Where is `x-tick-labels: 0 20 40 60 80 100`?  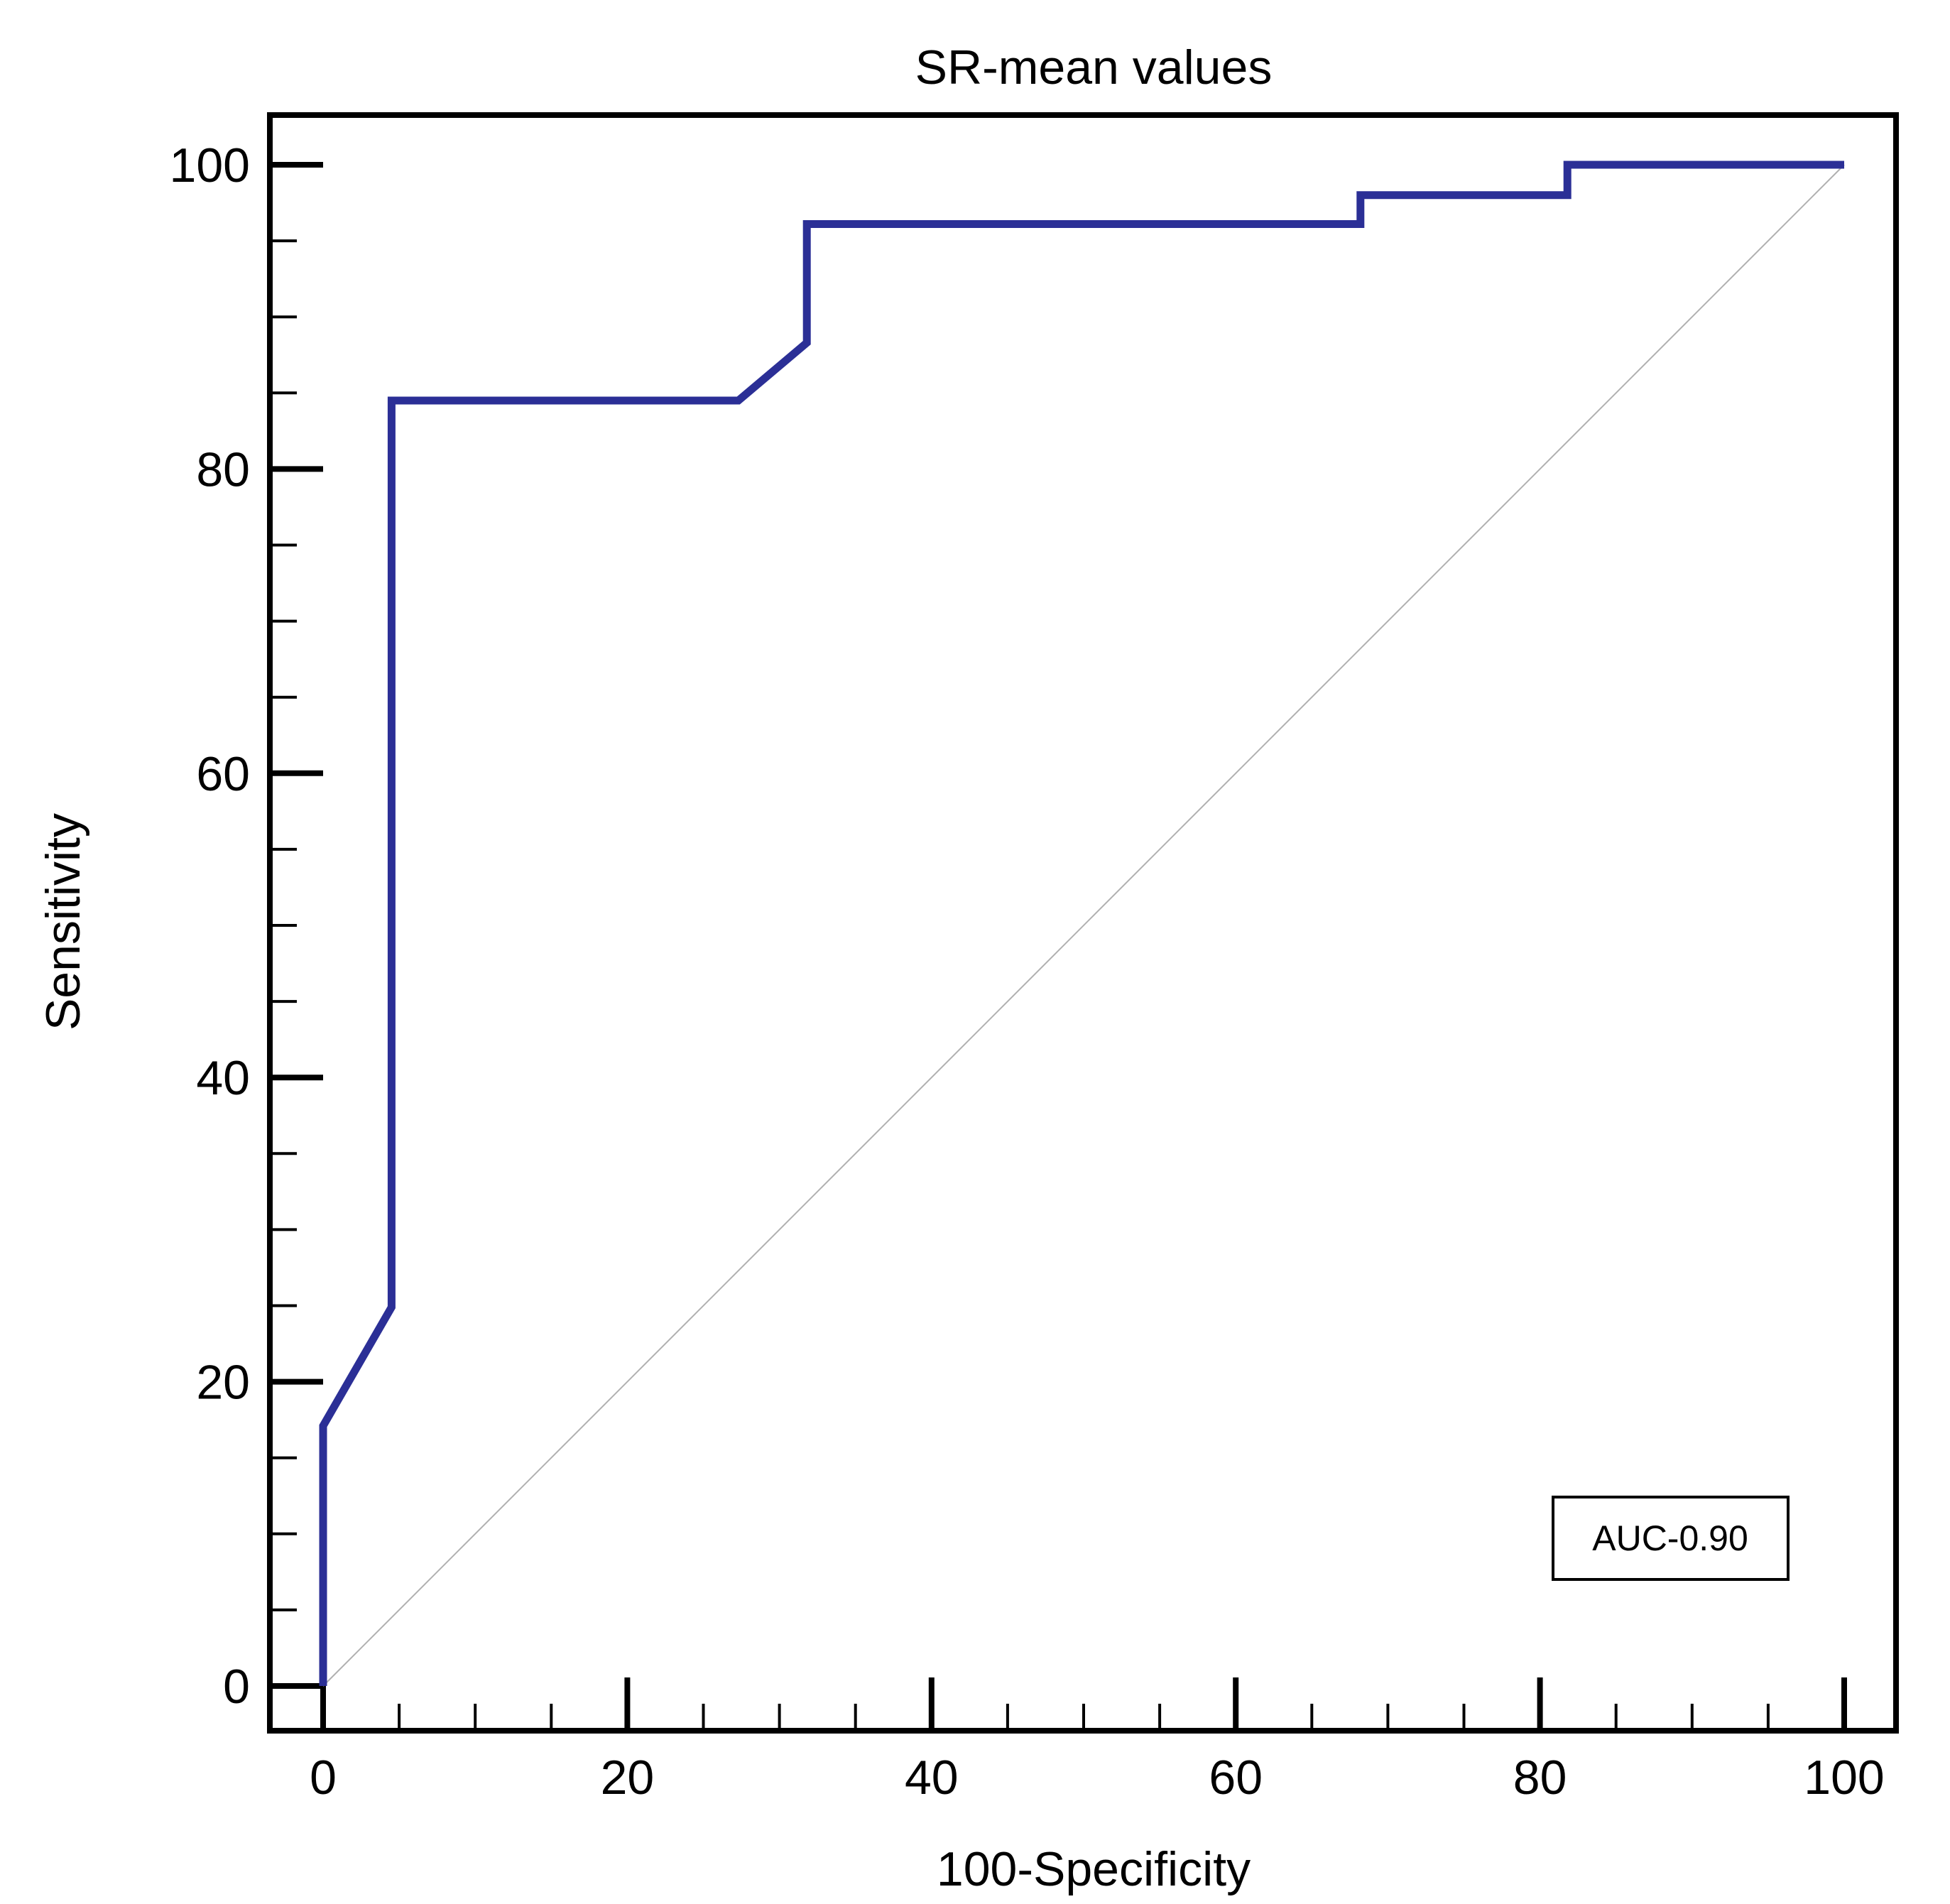
x-tick-labels: 0 20 40 60 80 100 is located at coordinates (1097, 1778).